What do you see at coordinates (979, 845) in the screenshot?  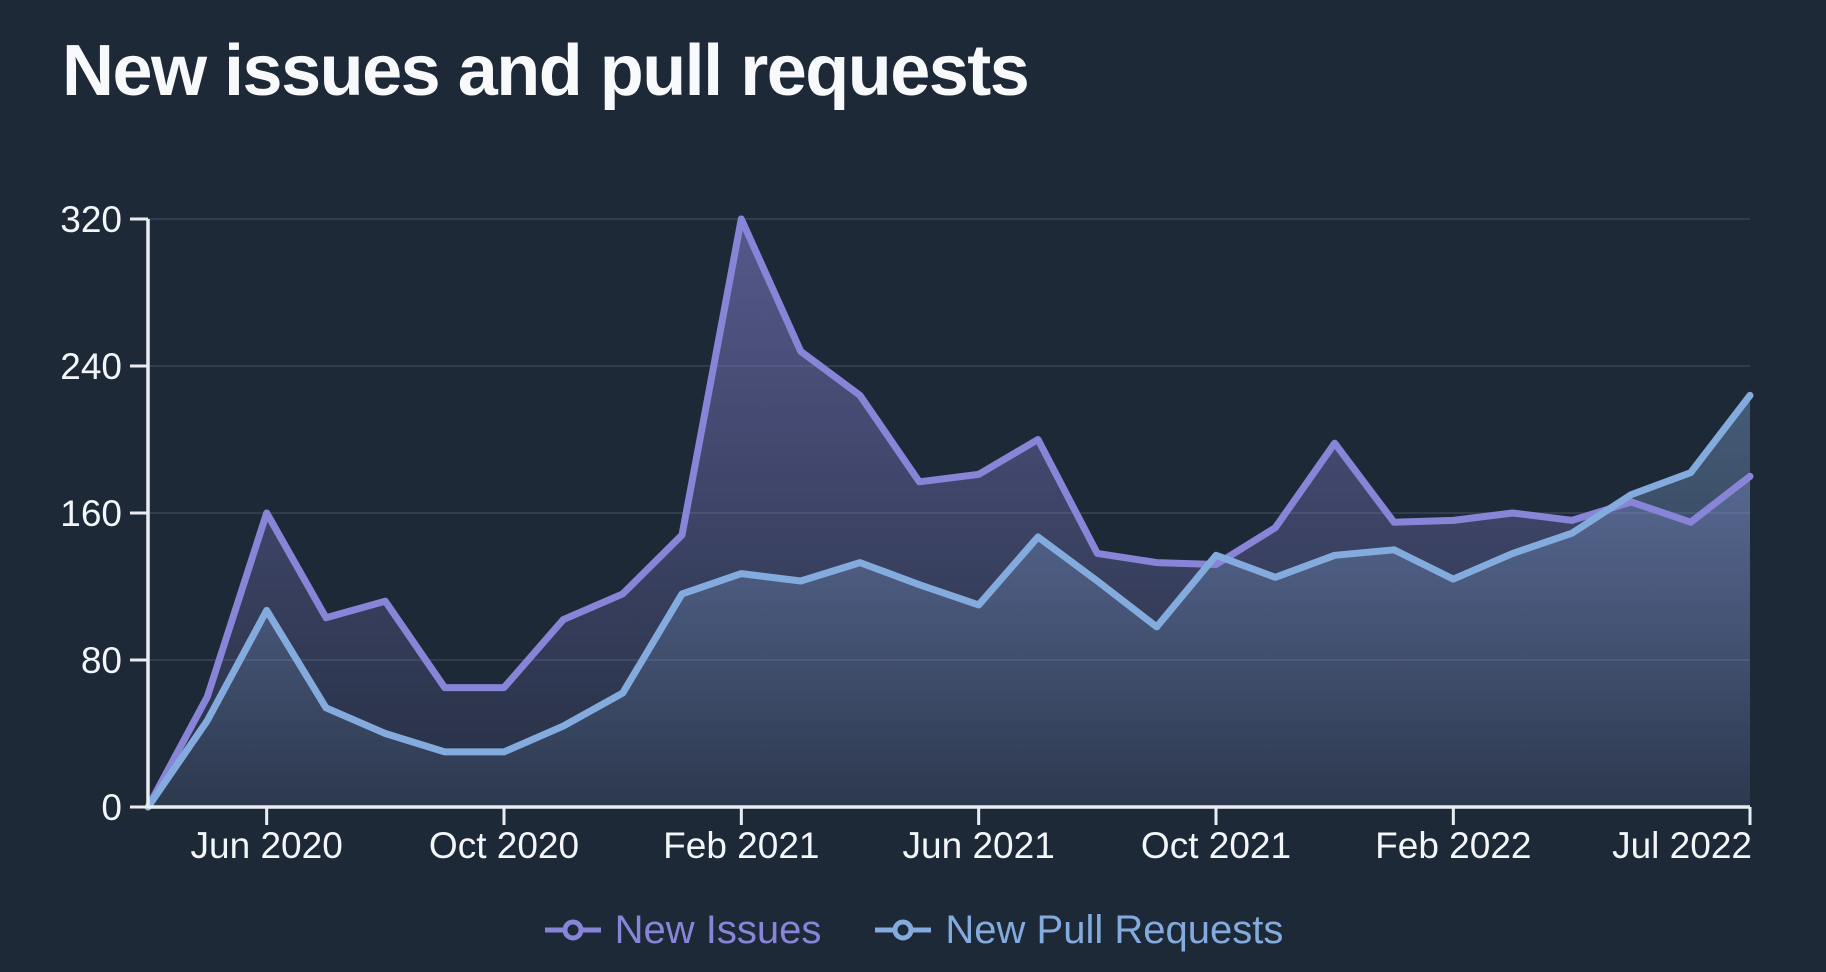 I see `x-tick-label: Jun 2021` at bounding box center [979, 845].